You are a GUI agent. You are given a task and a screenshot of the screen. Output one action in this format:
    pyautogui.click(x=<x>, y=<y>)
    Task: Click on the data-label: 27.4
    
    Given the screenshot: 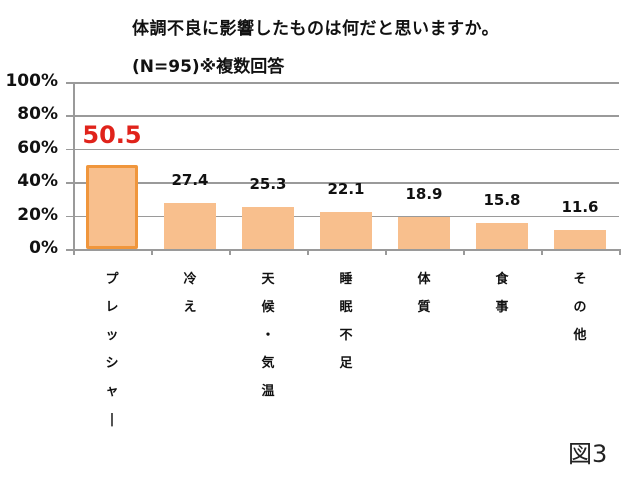 What is the action you would take?
    pyautogui.click(x=190, y=180)
    